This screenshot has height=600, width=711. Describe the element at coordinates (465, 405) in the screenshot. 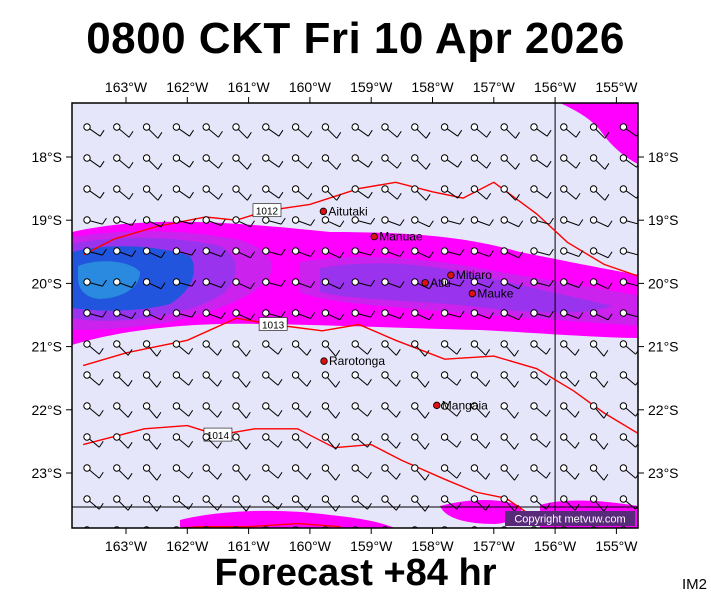

I see `town-label: Mangaia` at that location.